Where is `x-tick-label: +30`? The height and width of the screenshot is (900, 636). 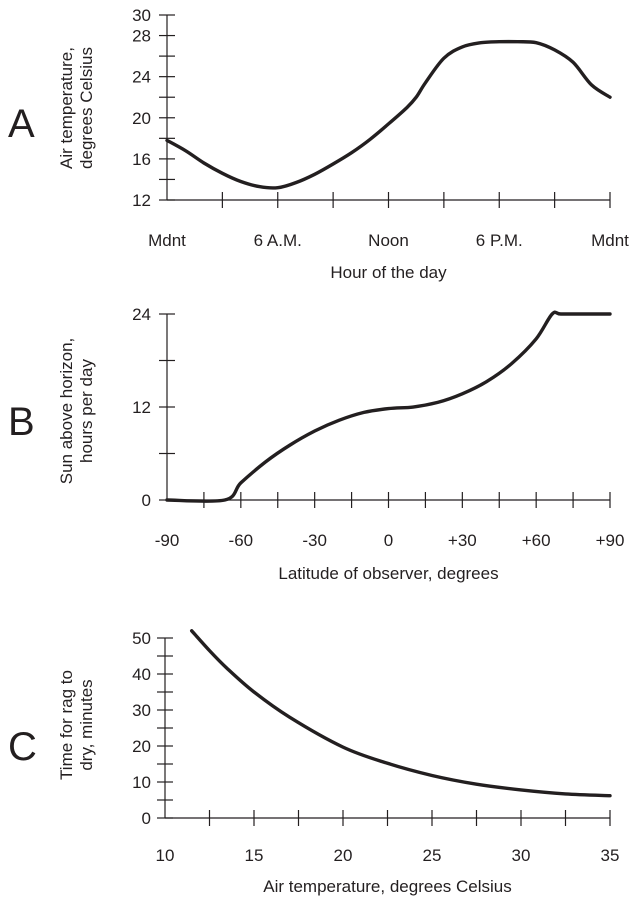 x-tick-label: +30 is located at coordinates (462, 540).